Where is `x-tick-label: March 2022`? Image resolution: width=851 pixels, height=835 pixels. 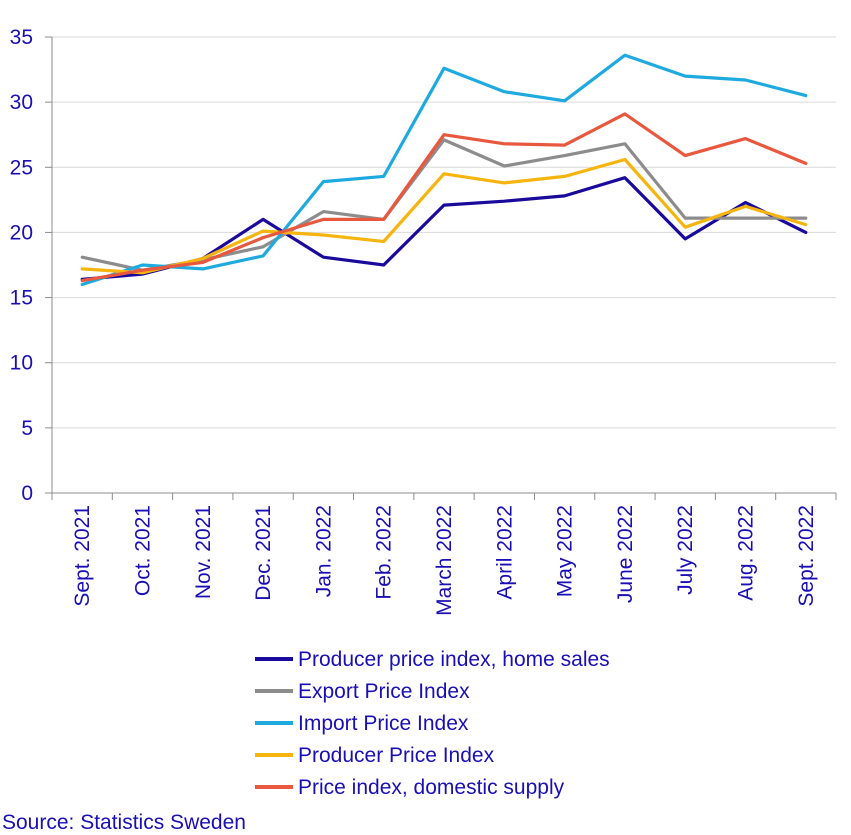
x-tick-label: March 2022 is located at coordinates (444, 560).